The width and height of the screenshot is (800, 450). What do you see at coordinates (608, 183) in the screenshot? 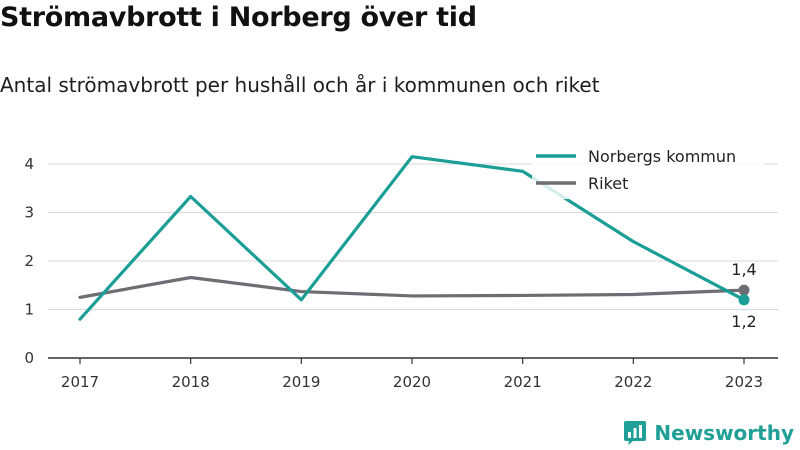
I see `legend-label: Riket` at bounding box center [608, 183].